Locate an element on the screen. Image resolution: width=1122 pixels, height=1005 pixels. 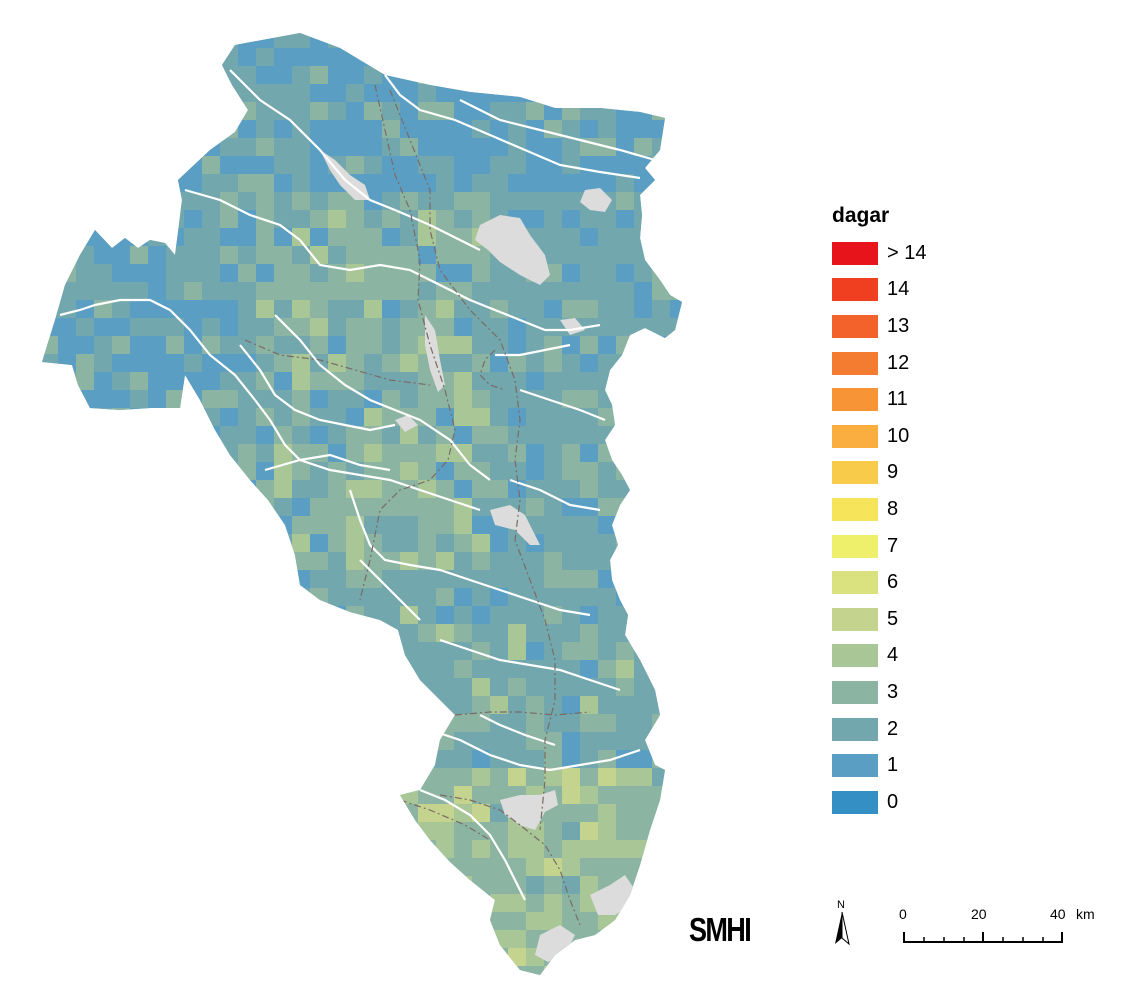
legend-label: 0 is located at coordinates (893, 801).